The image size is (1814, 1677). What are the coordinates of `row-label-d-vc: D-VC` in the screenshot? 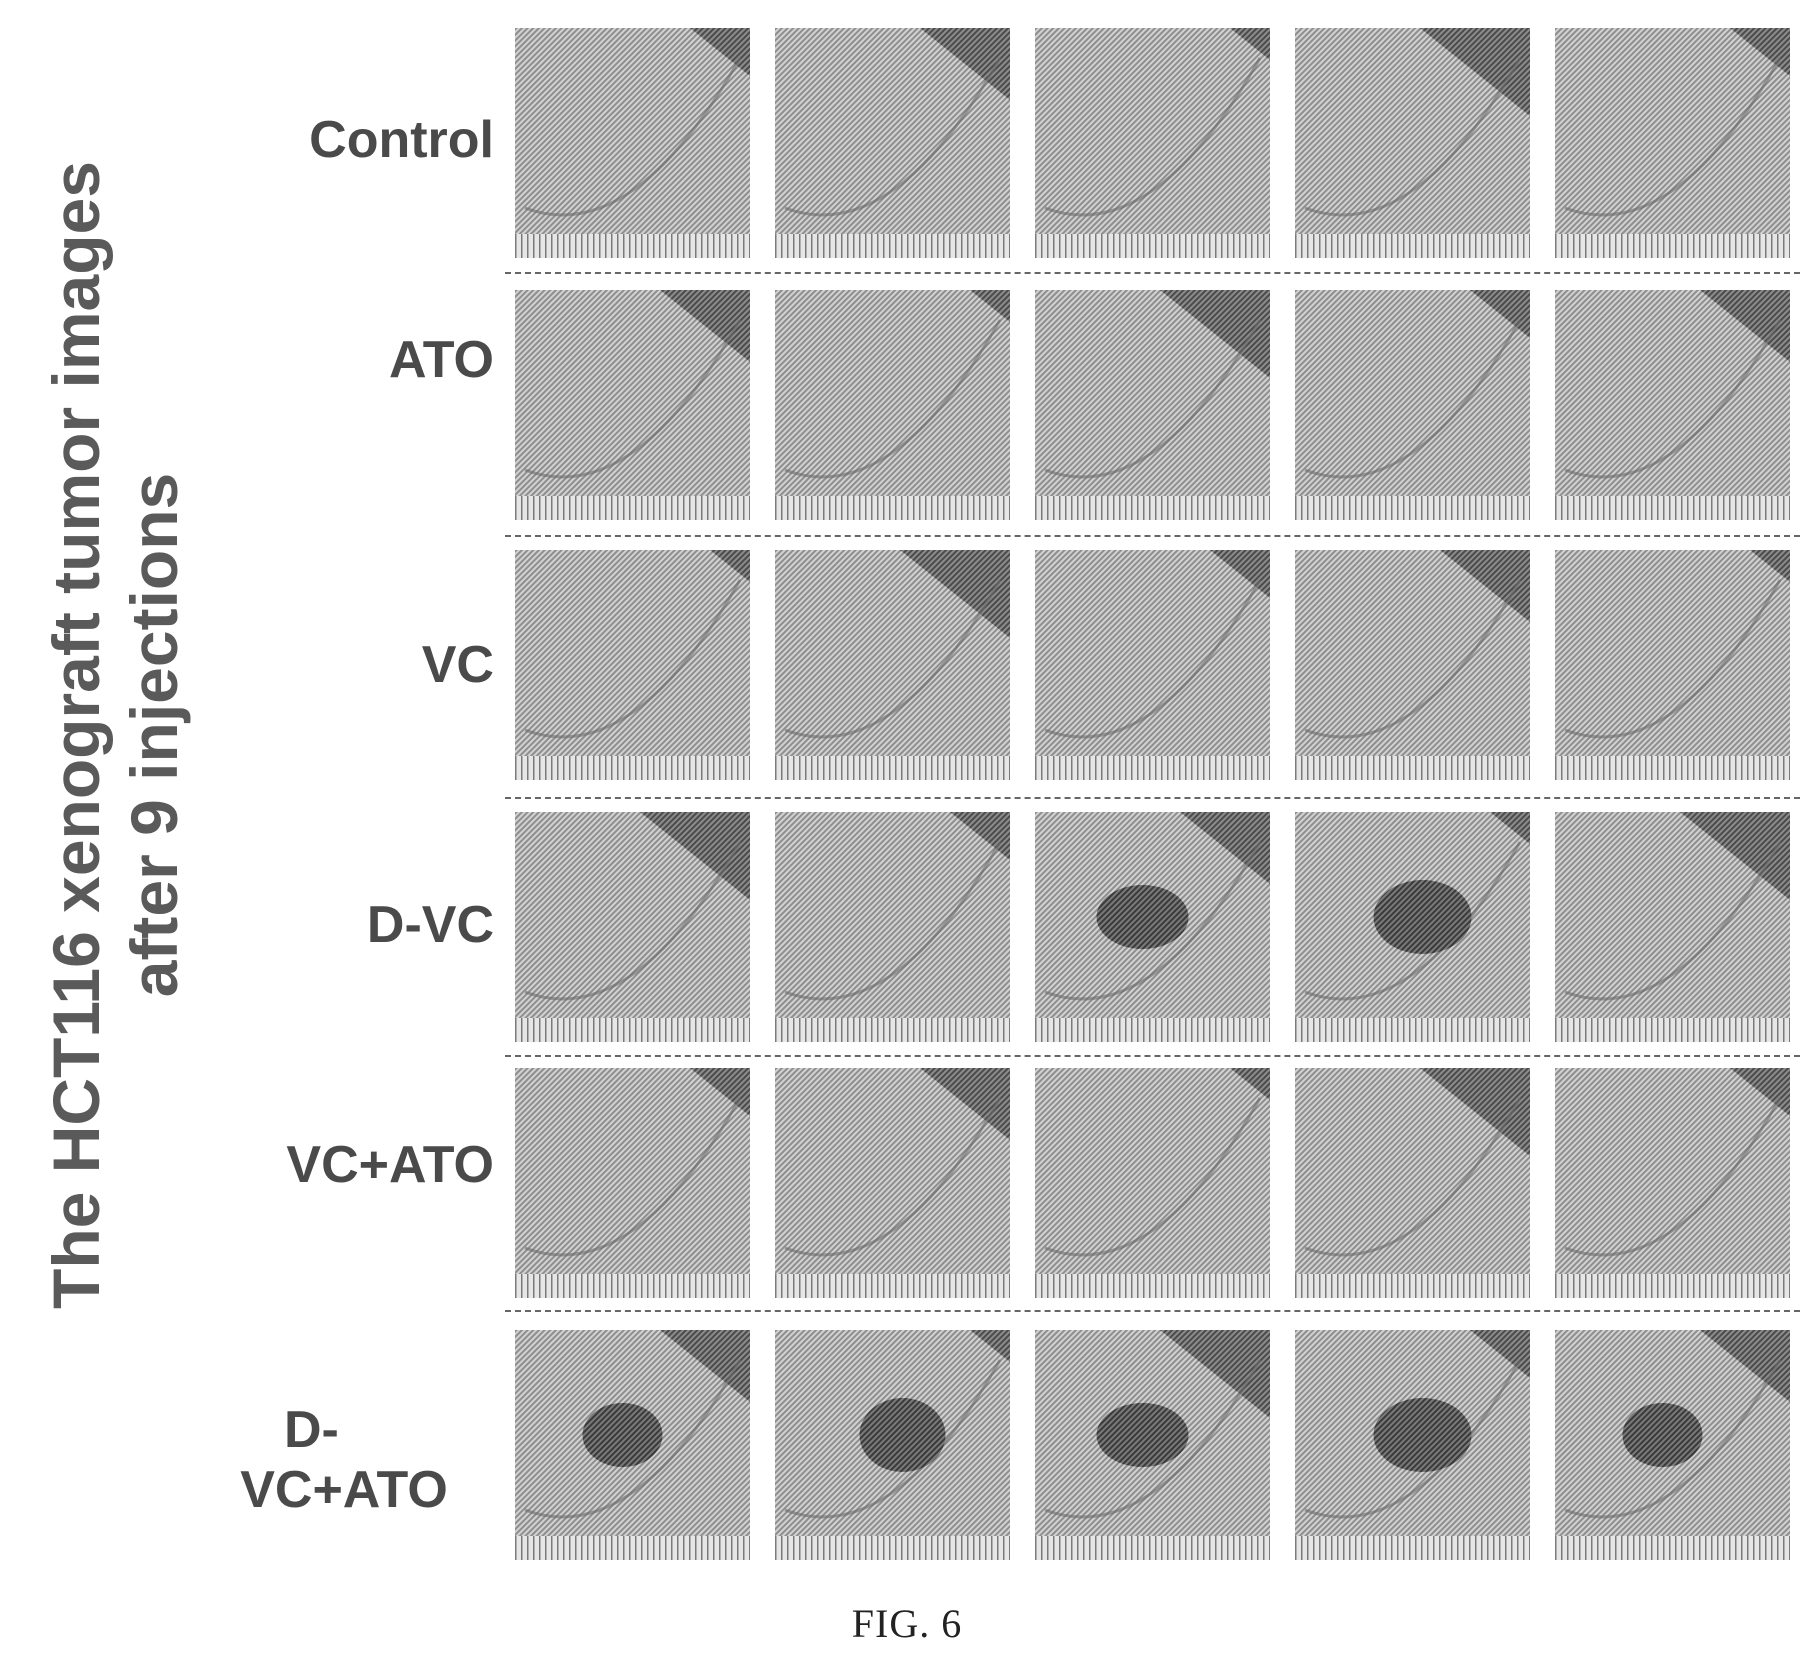 It's located at (430, 925).